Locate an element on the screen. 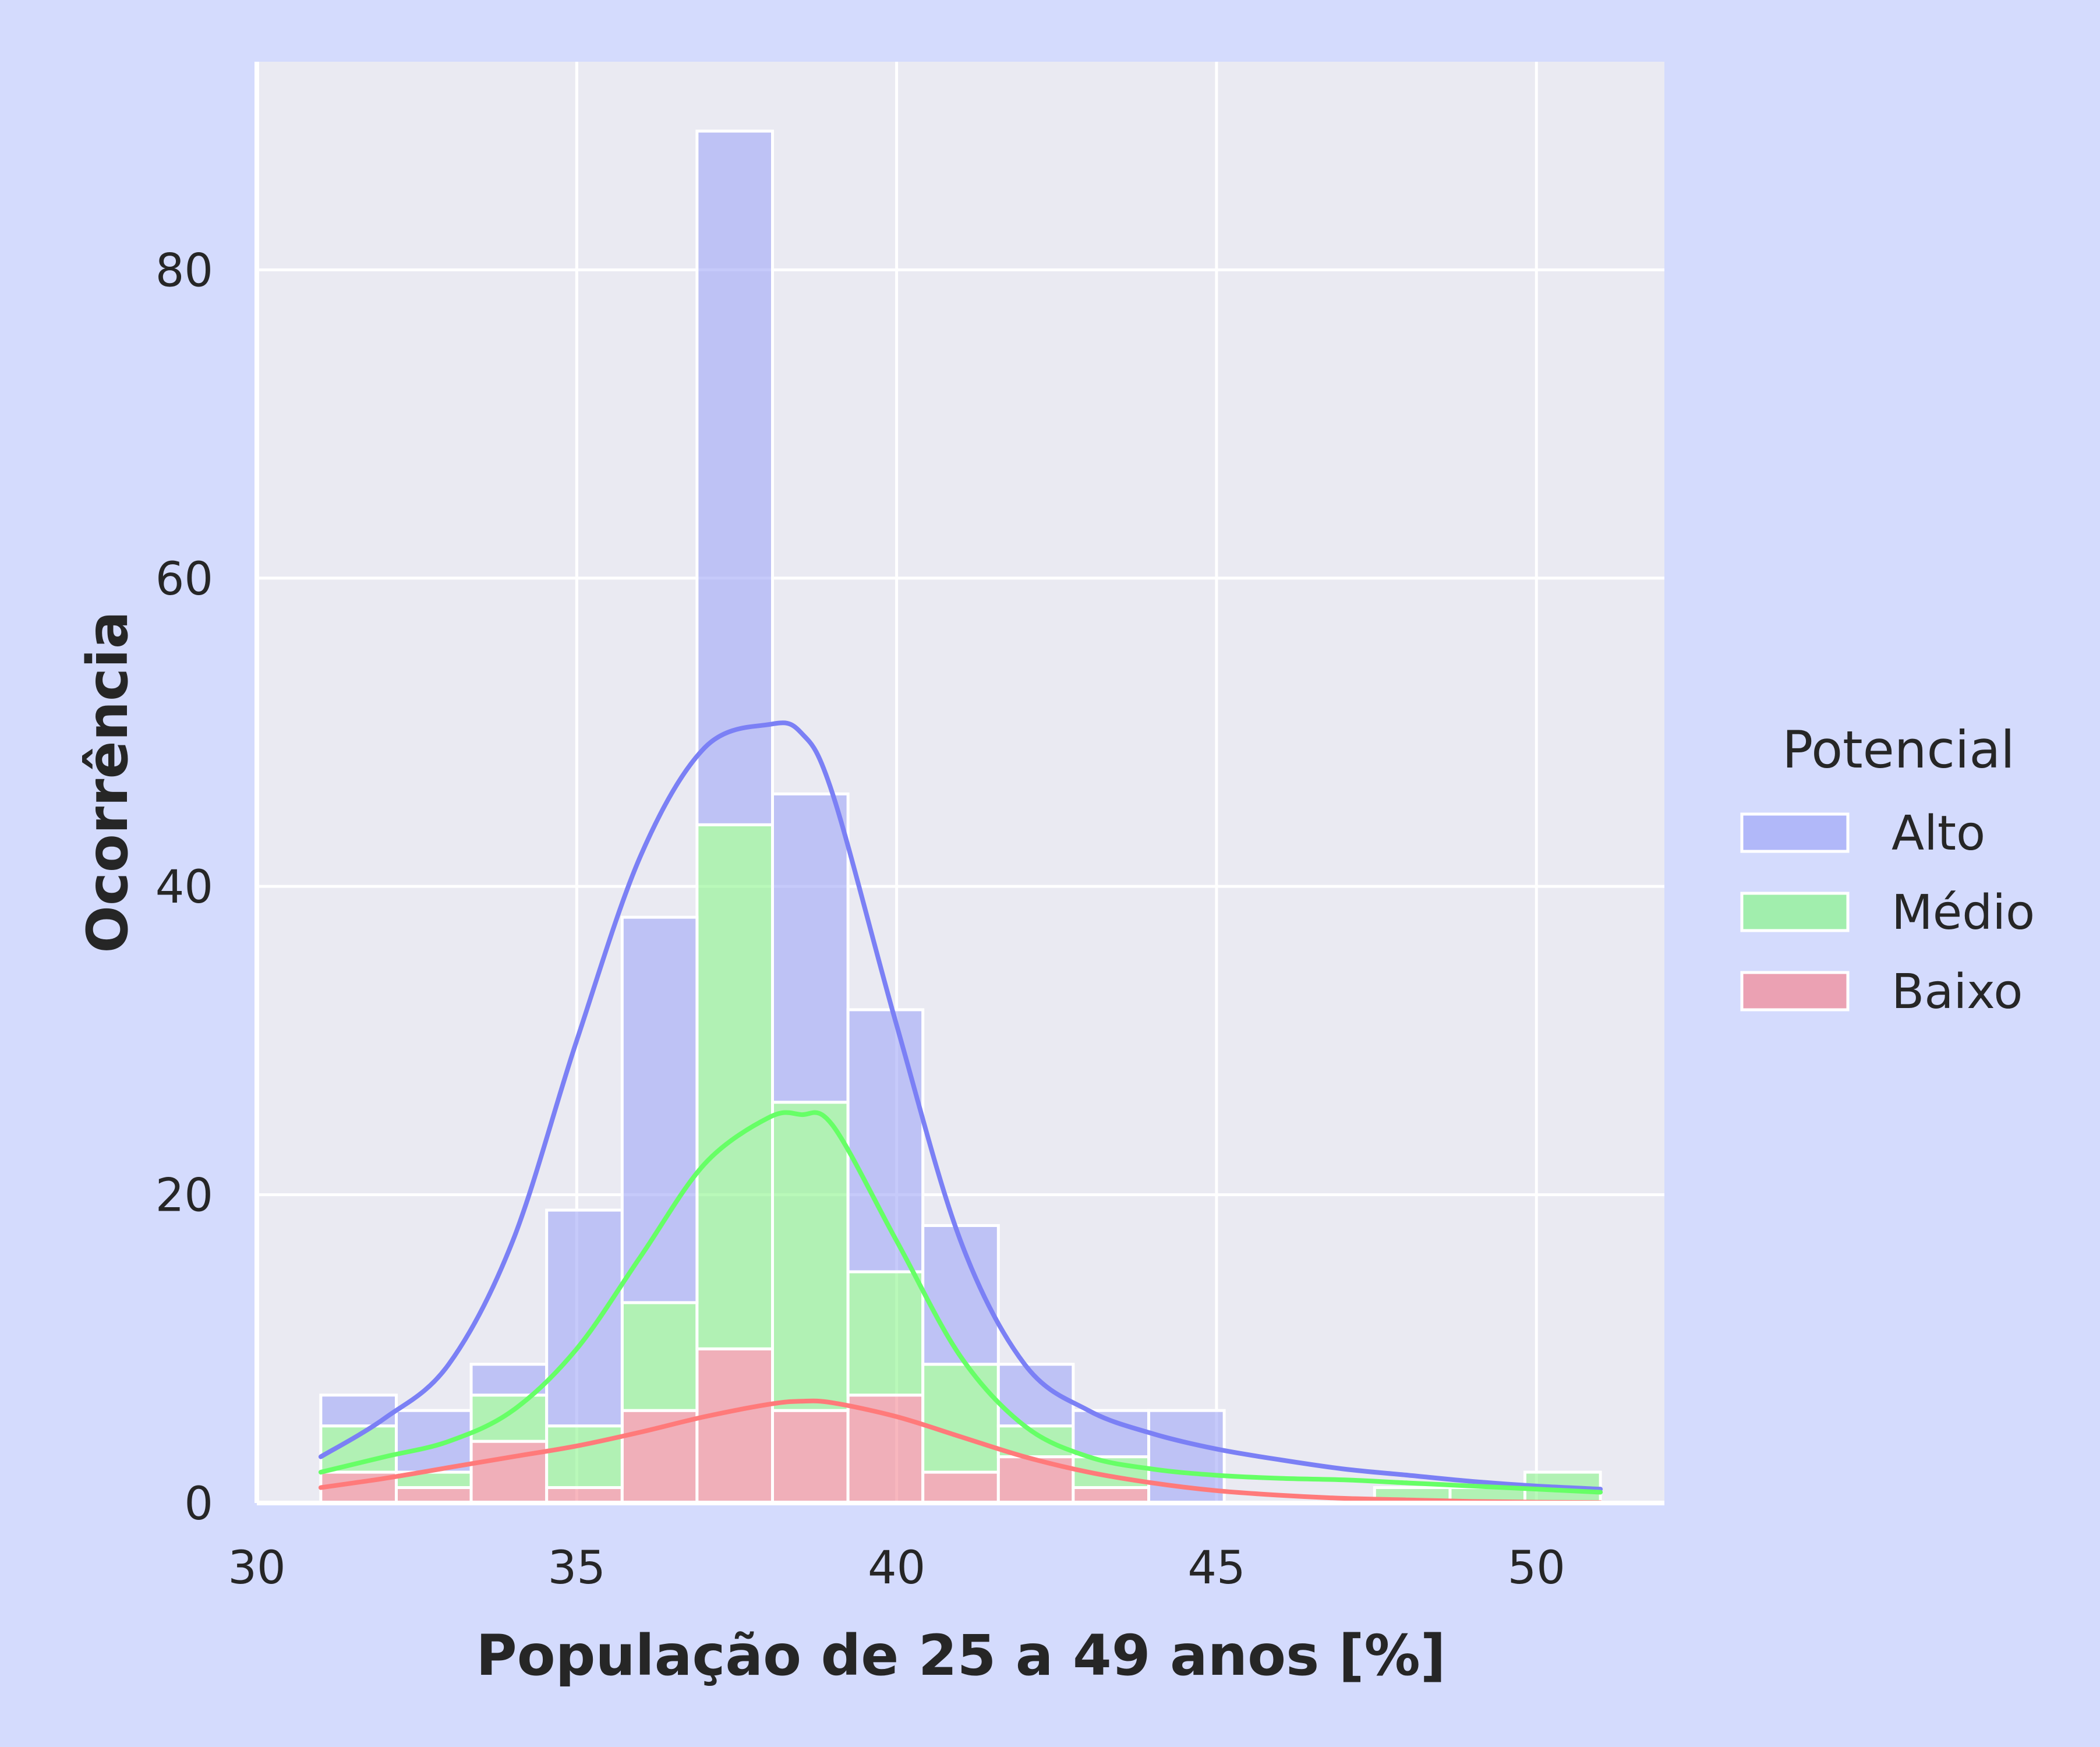  legend: Potencial Alto Médio Baixo is located at coordinates (1887, 870).